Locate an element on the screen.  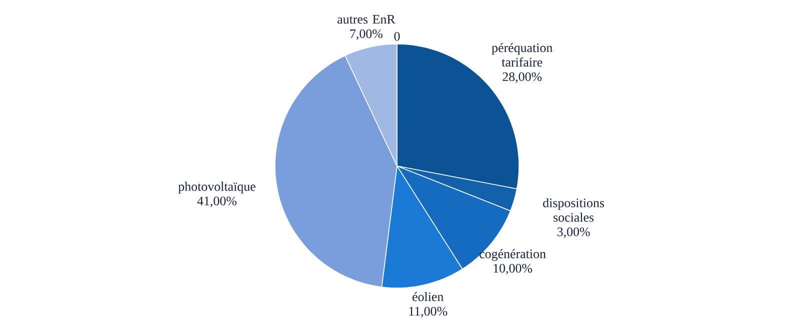
data-label: 7,00% is located at coordinates (366, 34).